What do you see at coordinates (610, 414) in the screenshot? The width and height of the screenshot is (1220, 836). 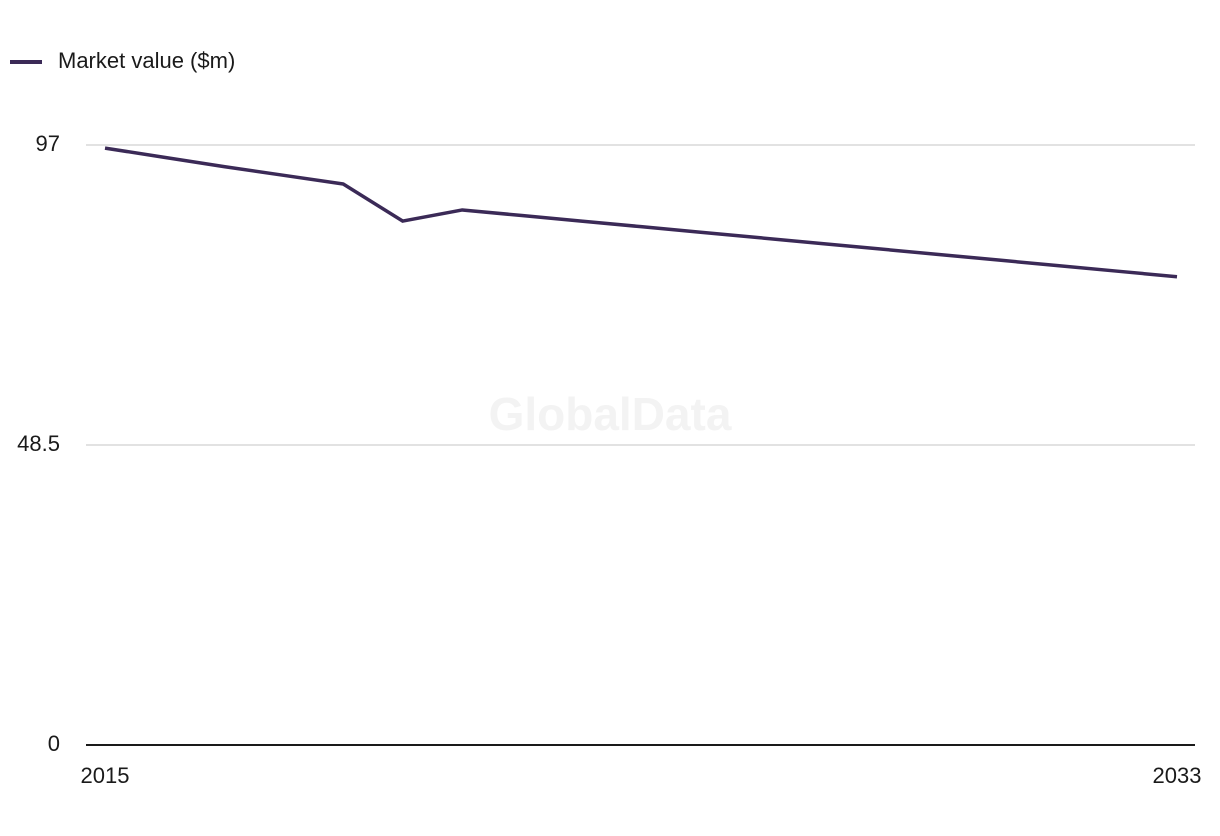 I see `watermark: GlobalData` at bounding box center [610, 414].